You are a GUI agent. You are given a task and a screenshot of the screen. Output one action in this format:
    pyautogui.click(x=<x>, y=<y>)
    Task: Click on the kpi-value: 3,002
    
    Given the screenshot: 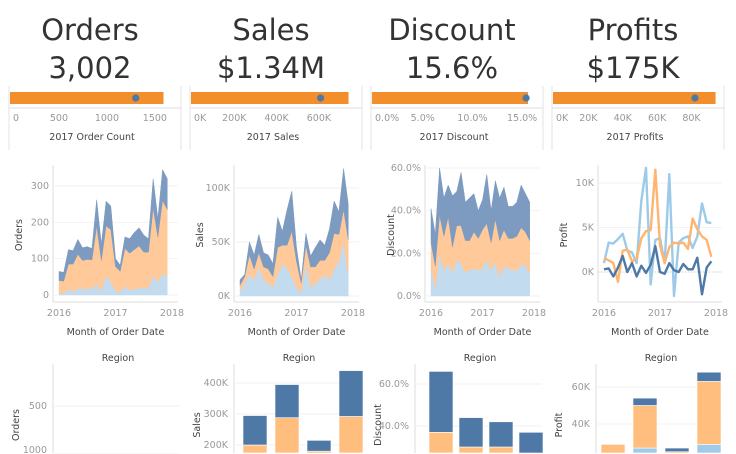 What is the action you would take?
    pyautogui.click(x=89, y=68)
    